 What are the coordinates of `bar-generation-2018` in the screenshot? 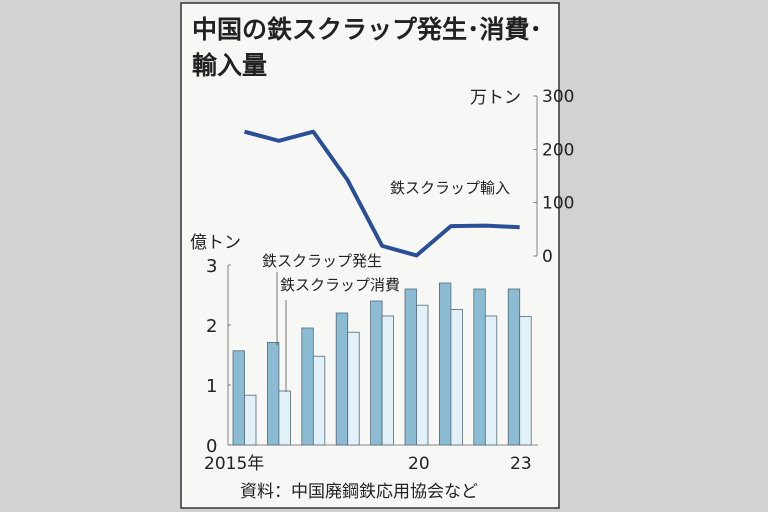 It's located at (342, 379).